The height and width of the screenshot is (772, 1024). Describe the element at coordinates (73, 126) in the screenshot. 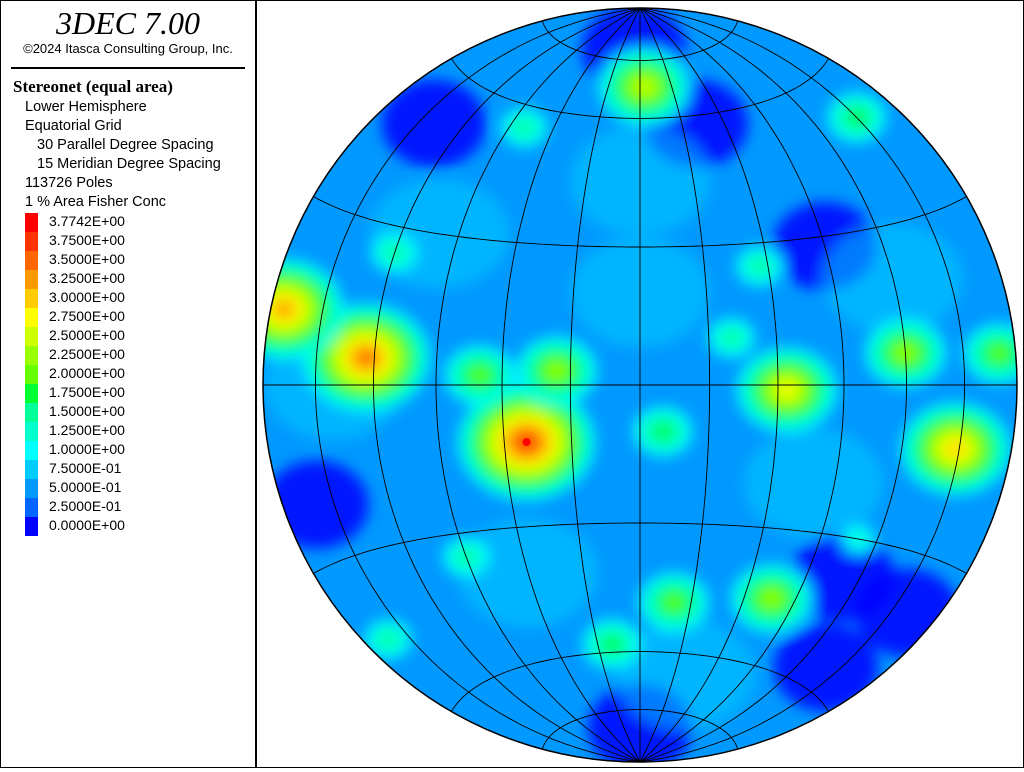

I see `legend-grid-type: Equatorial Grid` at that location.